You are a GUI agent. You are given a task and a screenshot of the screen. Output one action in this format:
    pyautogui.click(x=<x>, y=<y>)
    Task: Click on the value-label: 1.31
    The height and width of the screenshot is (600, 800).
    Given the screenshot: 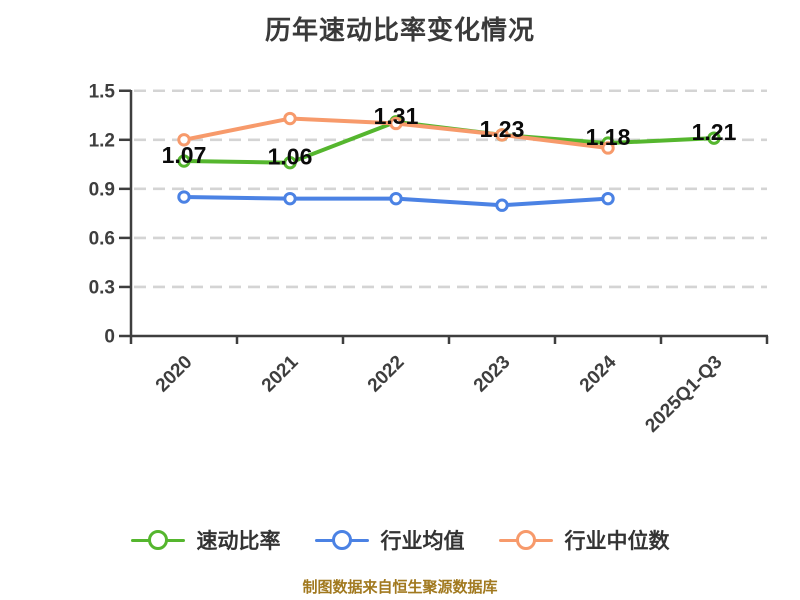 What is the action you would take?
    pyautogui.click(x=396, y=116)
    